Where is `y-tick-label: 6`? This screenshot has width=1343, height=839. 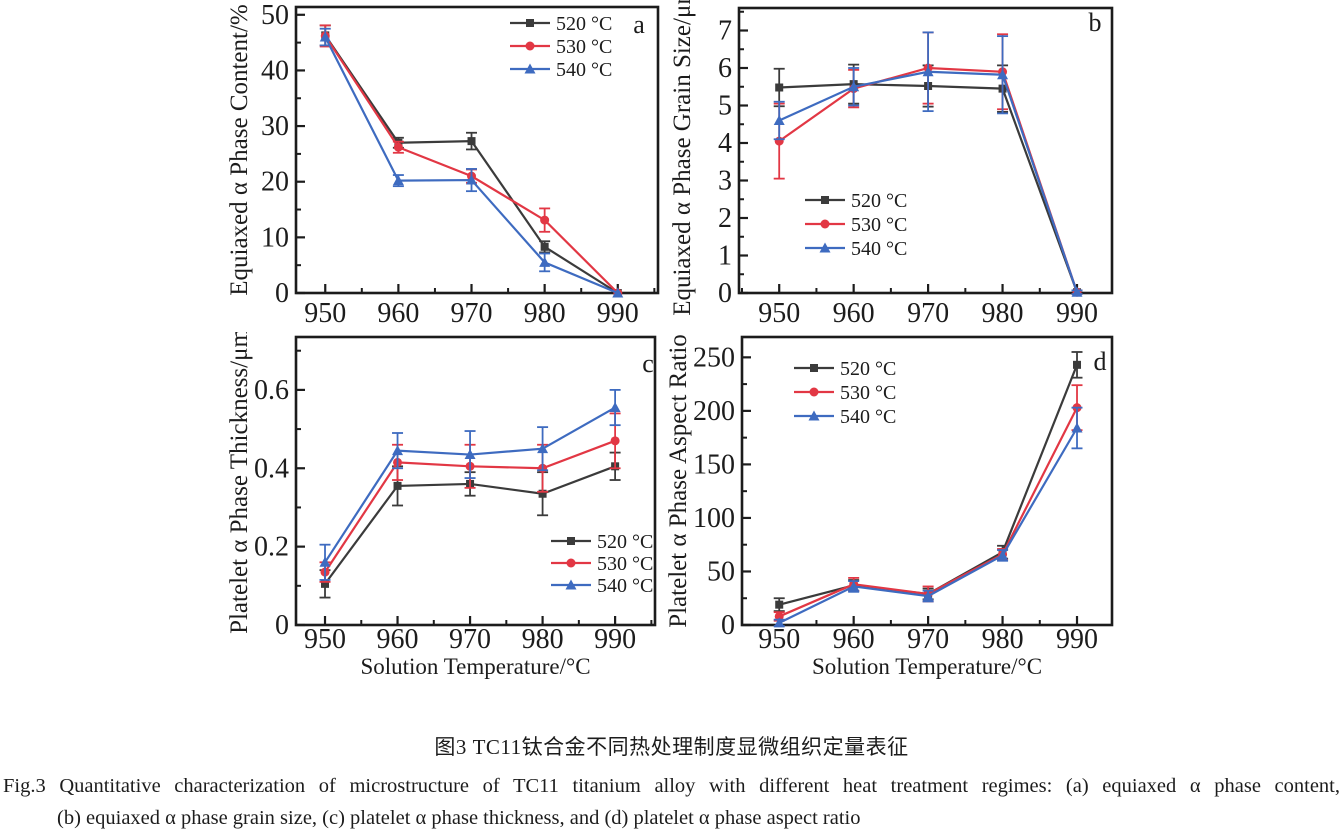
y-tick-label: 6 is located at coordinates (725, 68).